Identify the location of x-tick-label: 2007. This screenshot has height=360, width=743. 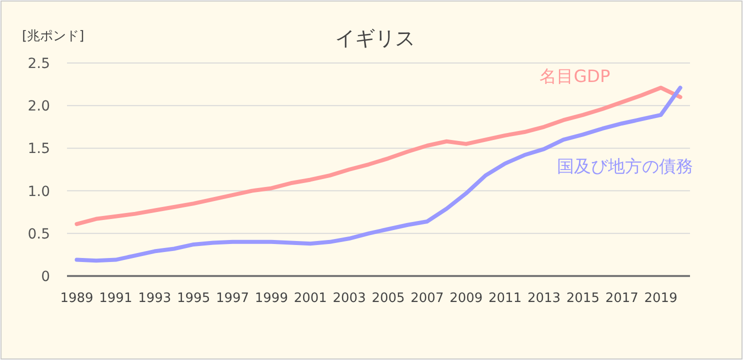
(427, 298).